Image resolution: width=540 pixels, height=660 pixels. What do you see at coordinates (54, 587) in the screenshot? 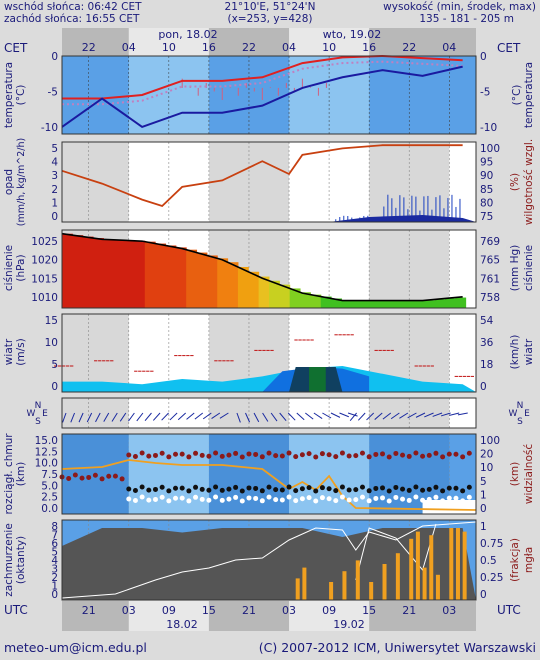
I see `y-tick-label: 1` at bounding box center [54, 587].